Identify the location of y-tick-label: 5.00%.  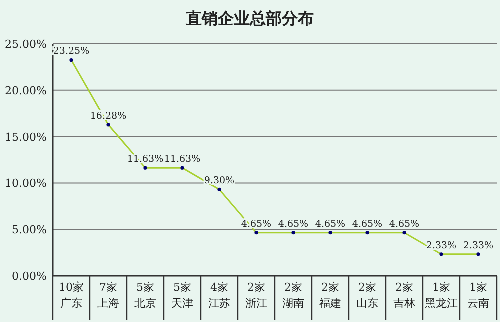
(29, 230).